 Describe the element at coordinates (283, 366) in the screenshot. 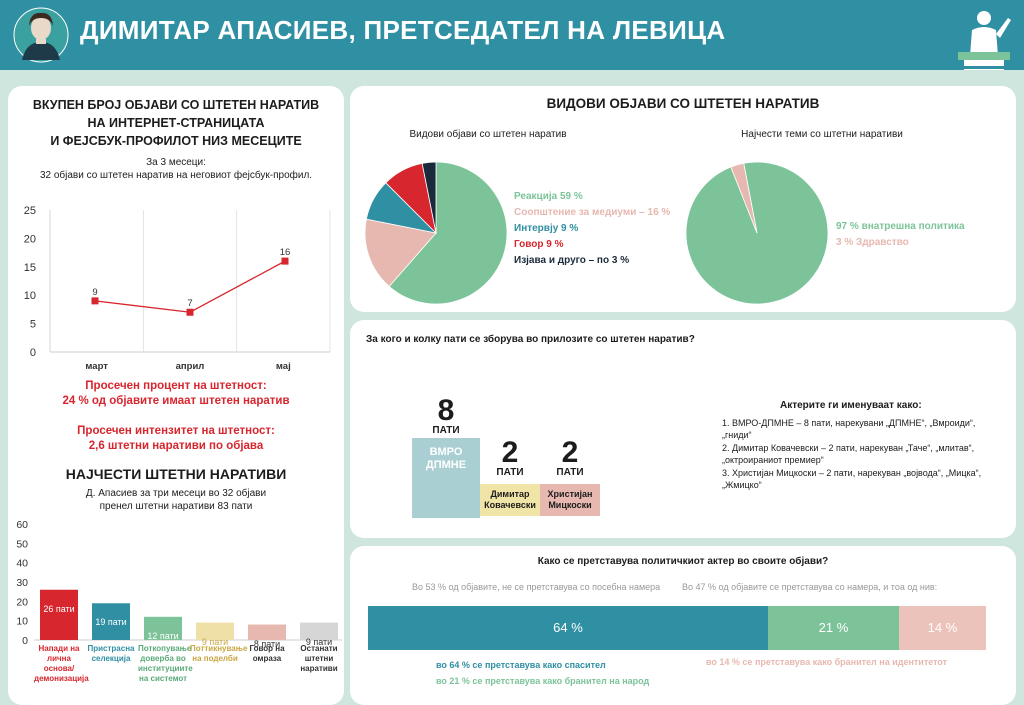

I see `x-tick-label: мај` at that location.